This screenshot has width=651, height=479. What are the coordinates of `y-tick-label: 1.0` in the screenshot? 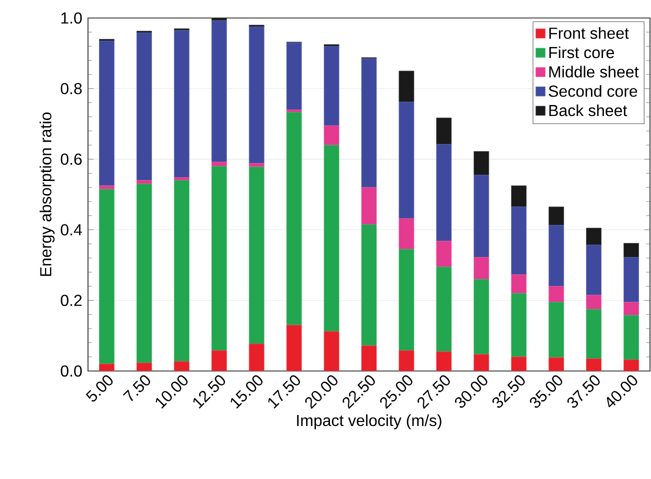 It's located at (71, 18).